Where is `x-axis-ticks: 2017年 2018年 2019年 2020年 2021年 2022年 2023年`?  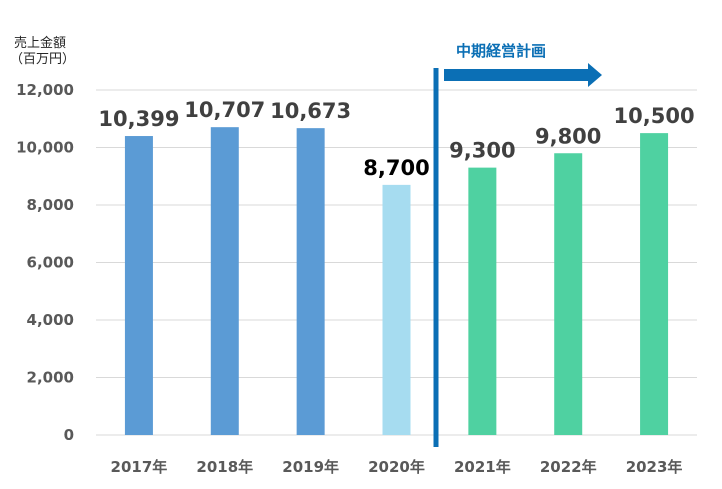 x-axis-ticks: 2017年 2018年 2019年 2020年 2021年 2022年 2023年 is located at coordinates (397, 467).